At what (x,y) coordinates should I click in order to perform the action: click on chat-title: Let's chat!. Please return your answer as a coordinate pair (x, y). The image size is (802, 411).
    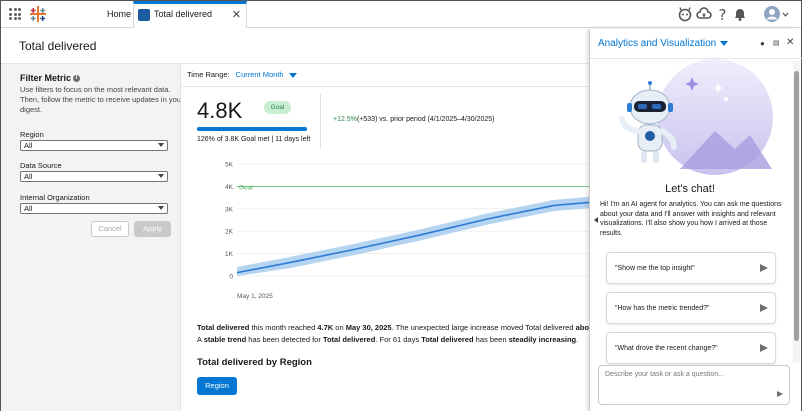
    Looking at the image, I should click on (690, 189).